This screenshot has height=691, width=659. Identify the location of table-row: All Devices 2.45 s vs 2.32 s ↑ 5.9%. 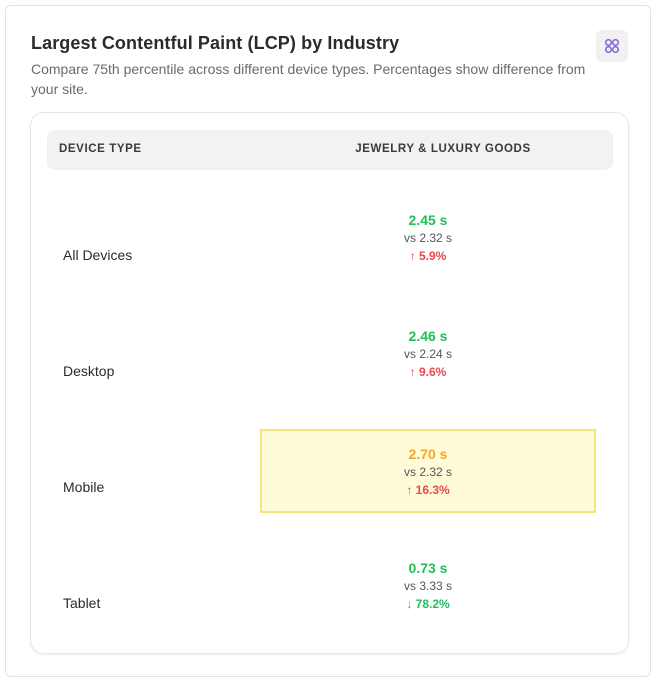
(330, 255).